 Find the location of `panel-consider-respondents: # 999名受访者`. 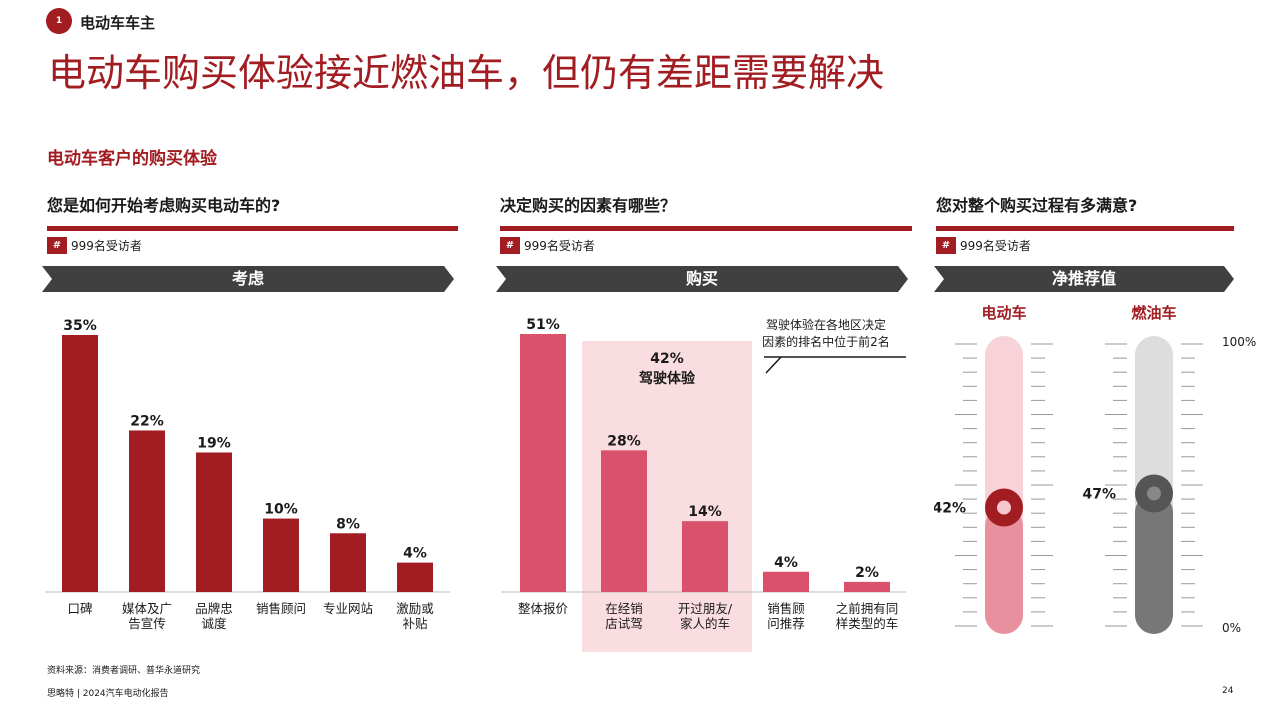

panel-consider-respondents: # 999名受访者 is located at coordinates (94, 245).